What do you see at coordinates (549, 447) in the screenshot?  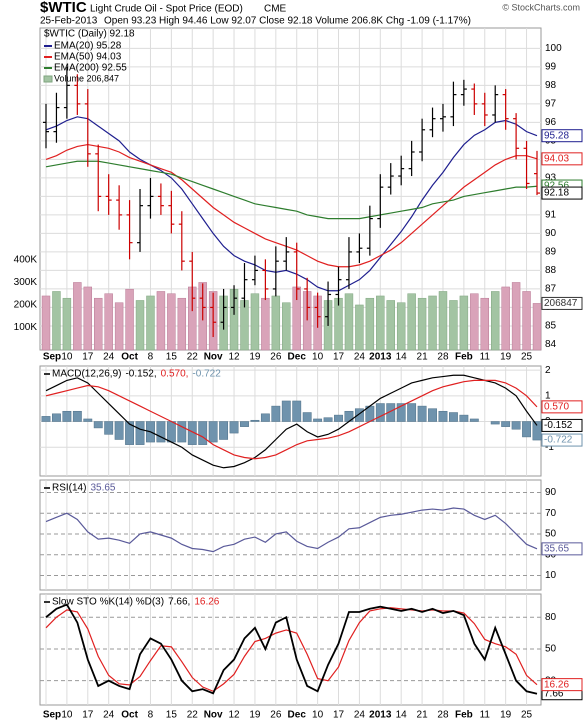 I see `y-tick-label: -1` at bounding box center [549, 447].